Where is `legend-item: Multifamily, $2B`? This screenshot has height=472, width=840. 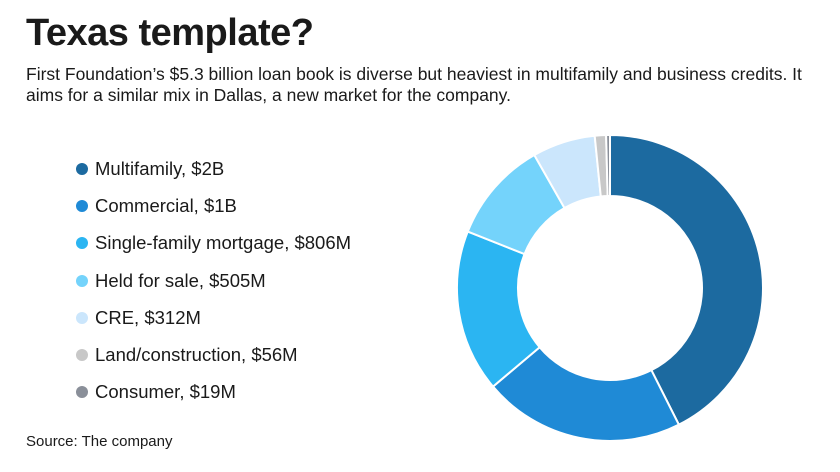 legend-item: Multifamily, $2B is located at coordinates (213, 168).